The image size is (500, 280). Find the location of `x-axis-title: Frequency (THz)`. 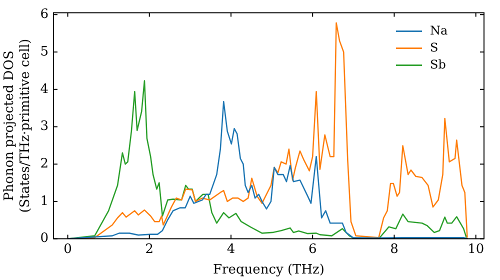

x-axis-title: Frequency (THz) is located at coordinates (268, 270).